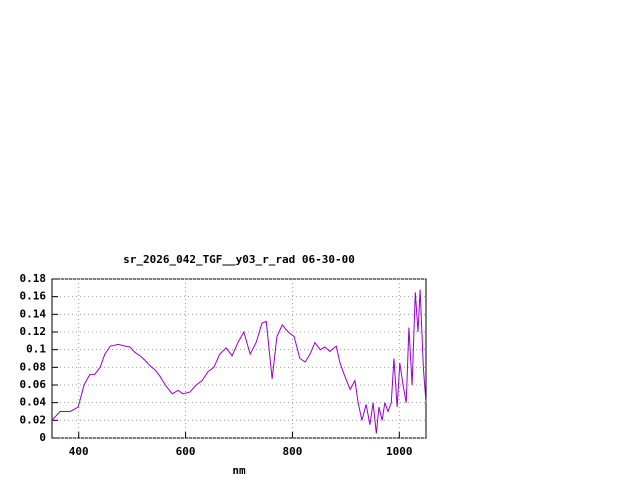 Image resolution: width=640 pixels, height=480 pixels. I want to click on y-tick-label: 0.16, so click(33, 296).